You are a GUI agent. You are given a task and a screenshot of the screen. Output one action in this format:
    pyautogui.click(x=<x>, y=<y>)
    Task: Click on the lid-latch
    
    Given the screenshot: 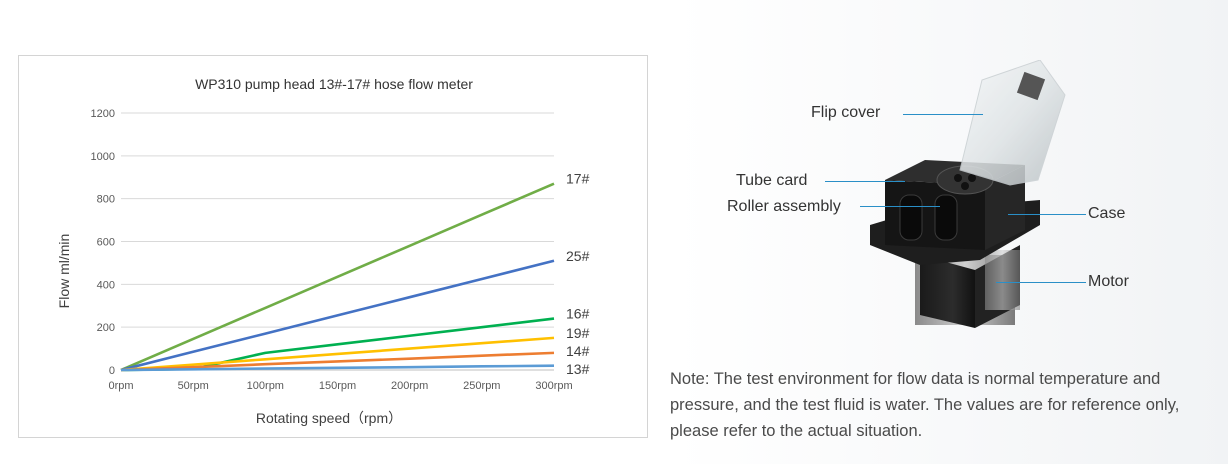 What is the action you would take?
    pyautogui.click(x=1031, y=86)
    